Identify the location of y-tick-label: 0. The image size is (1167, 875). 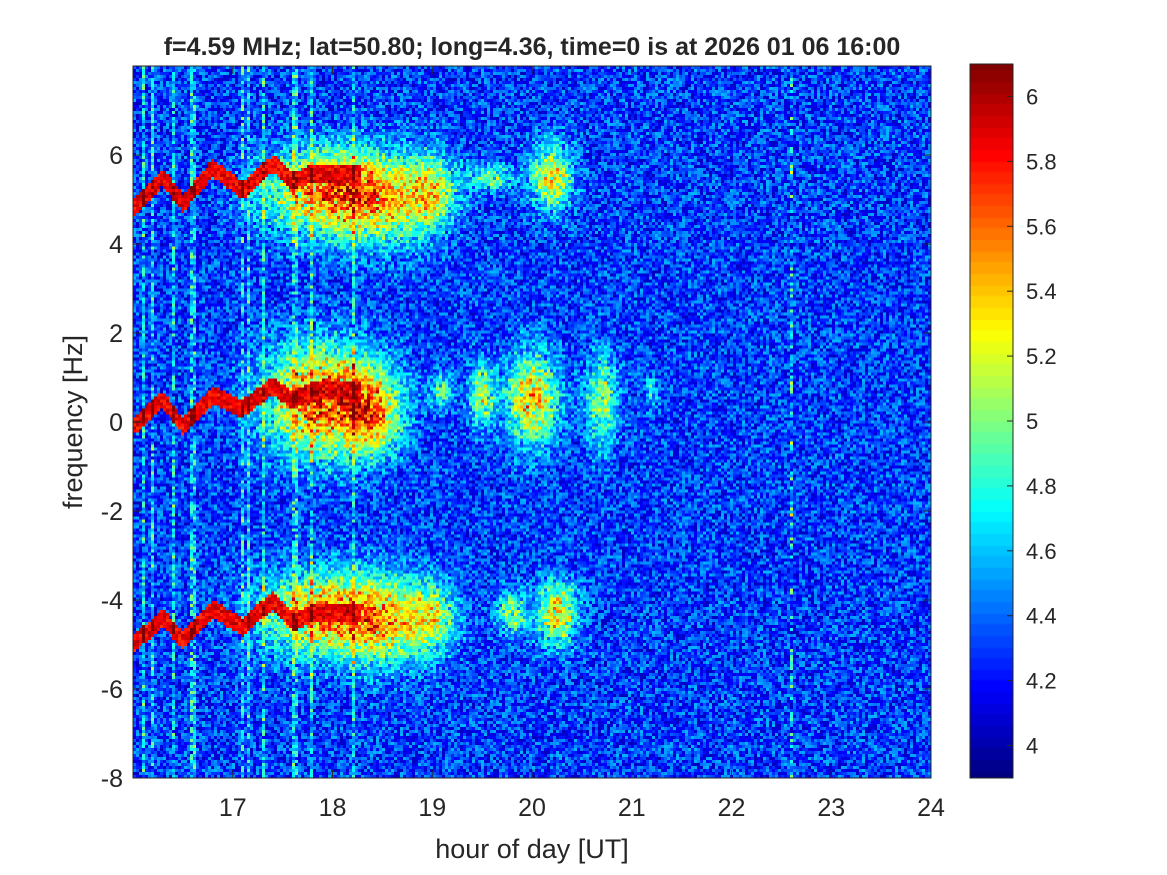
(116, 423).